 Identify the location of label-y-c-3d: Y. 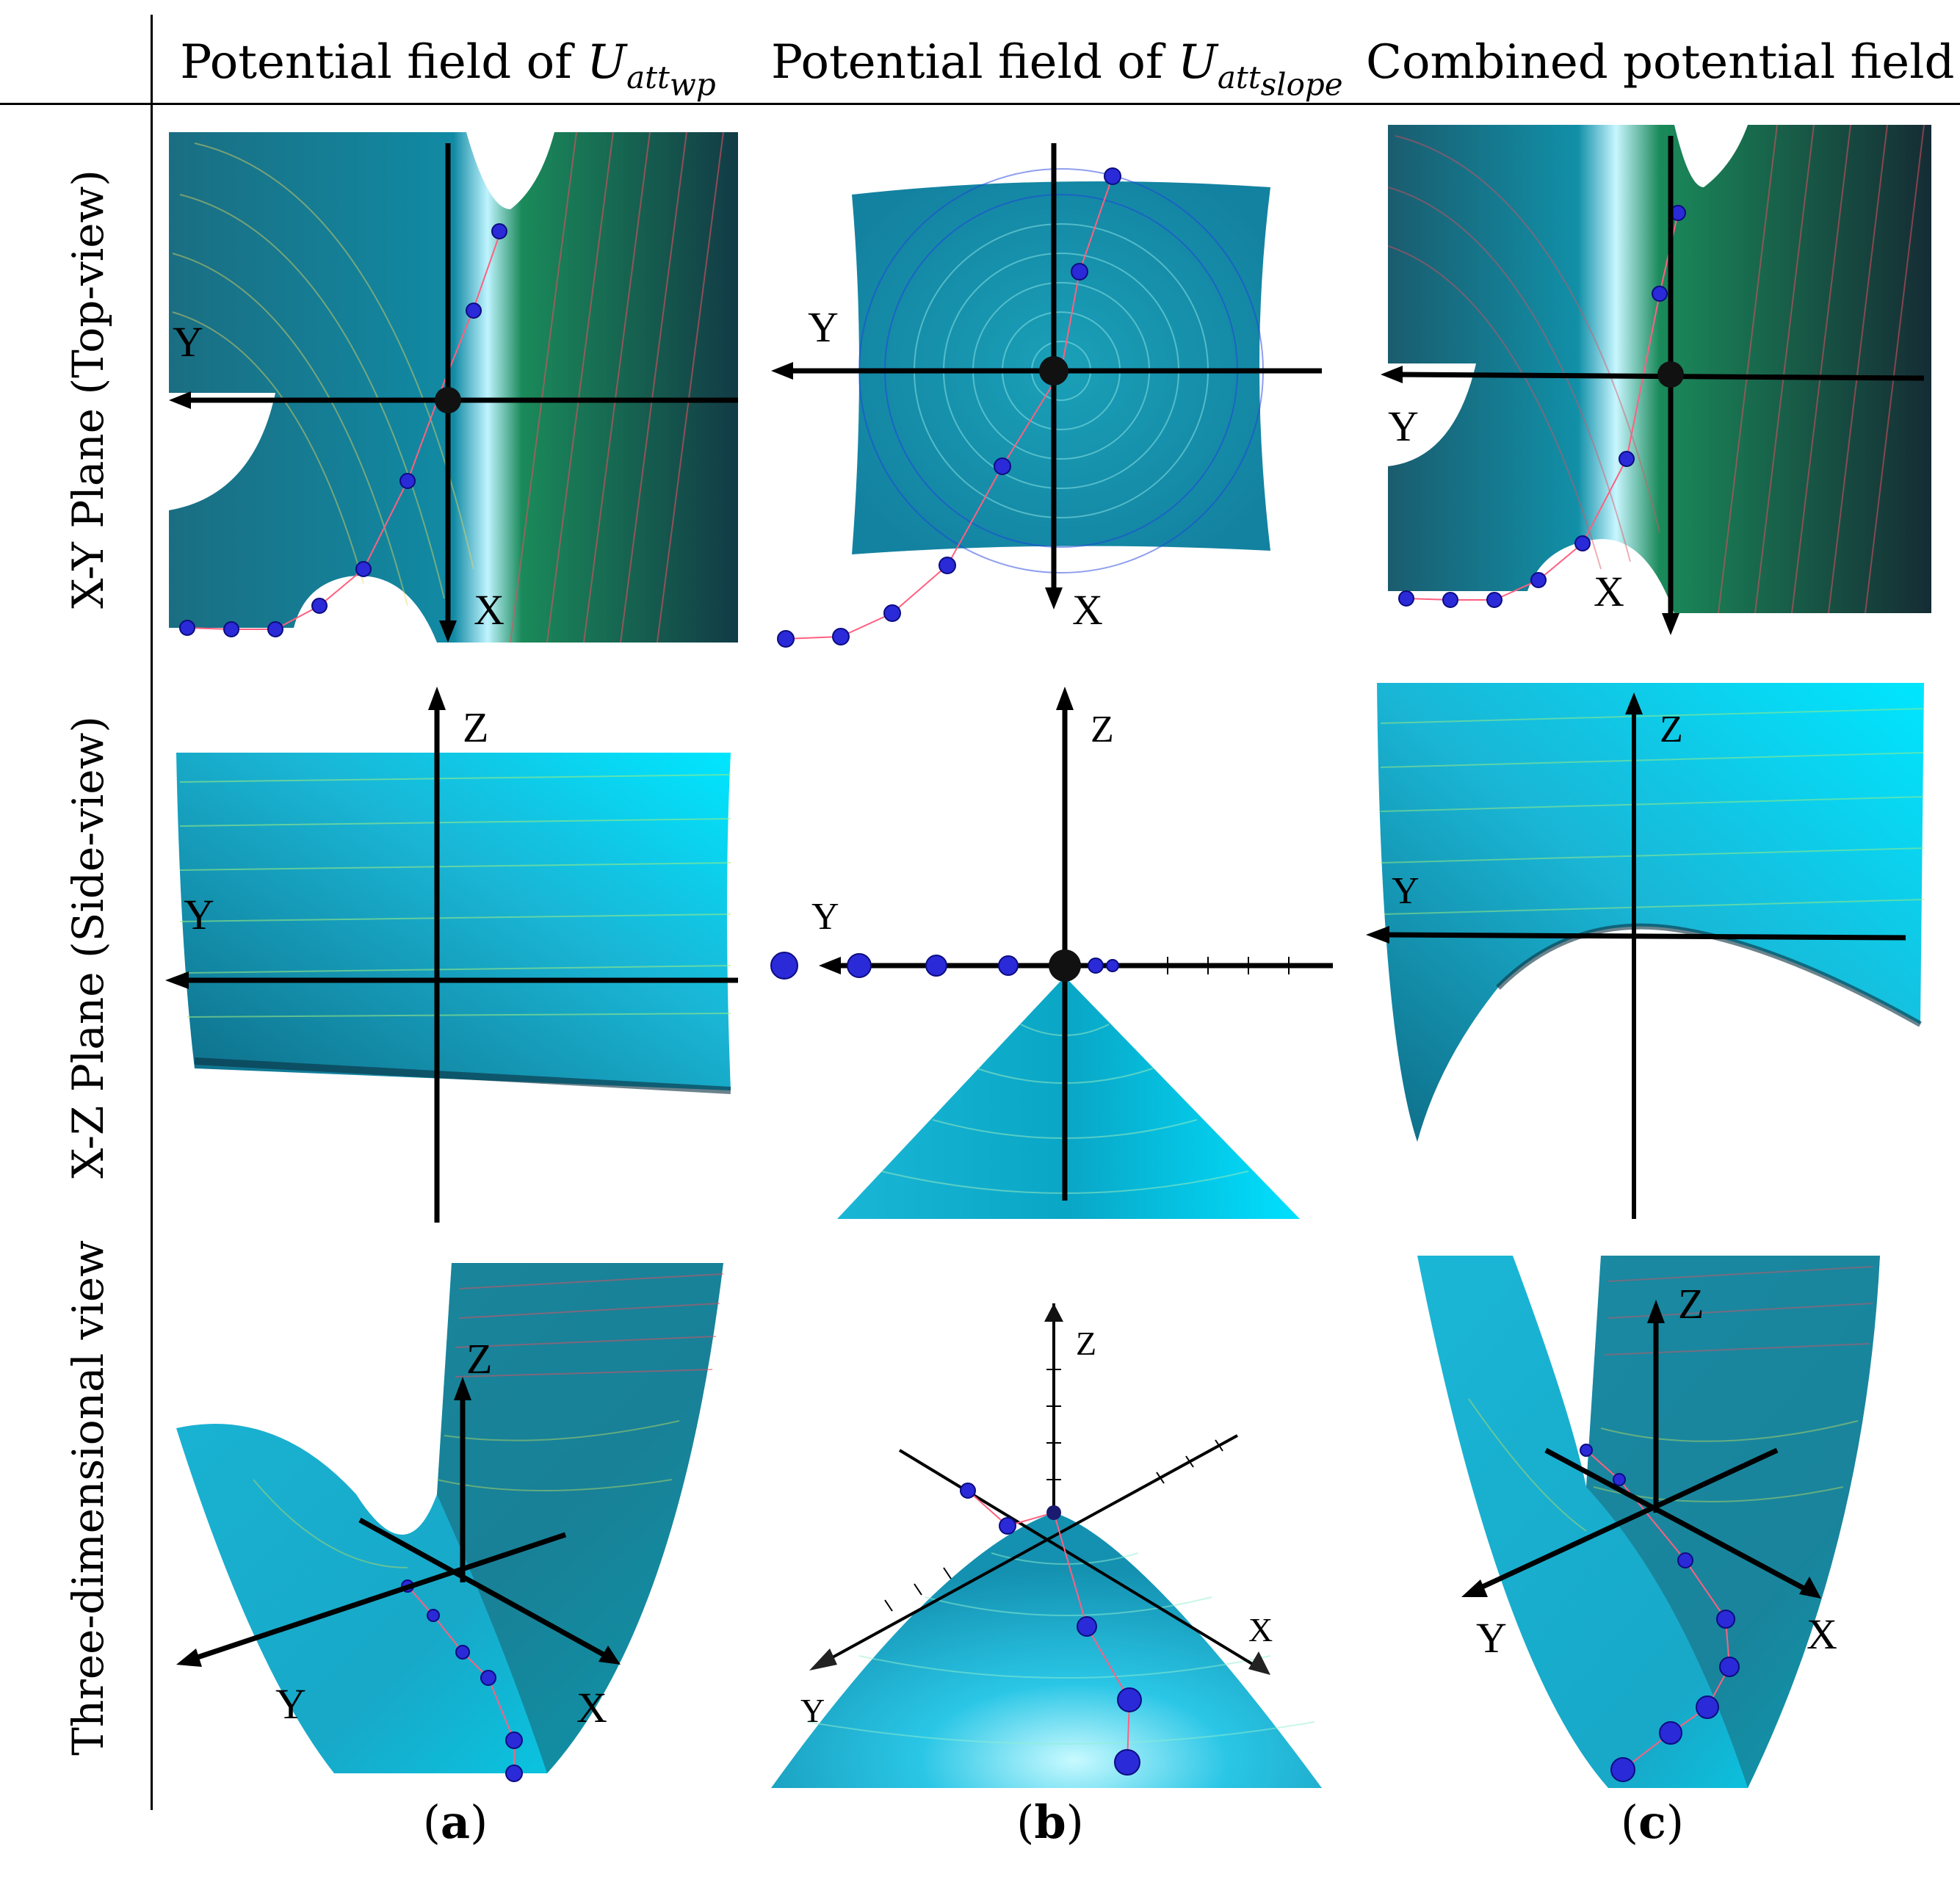
(1491, 1638).